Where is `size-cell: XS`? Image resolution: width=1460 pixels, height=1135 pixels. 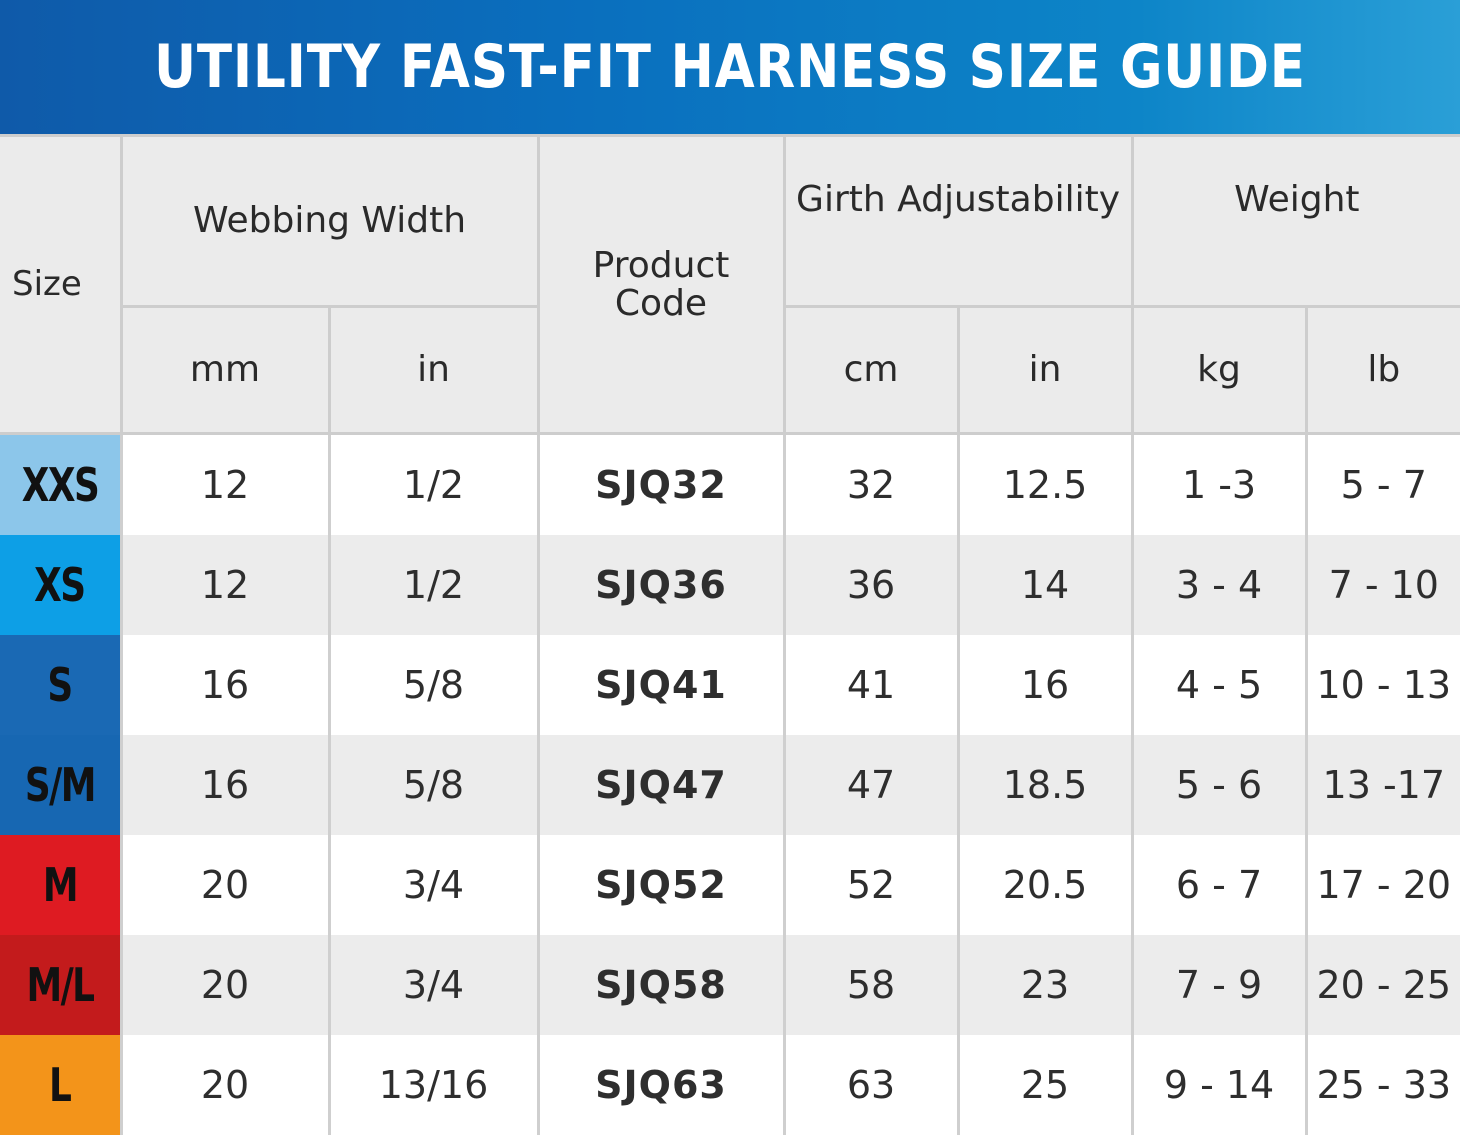 size-cell: XS is located at coordinates (60, 585).